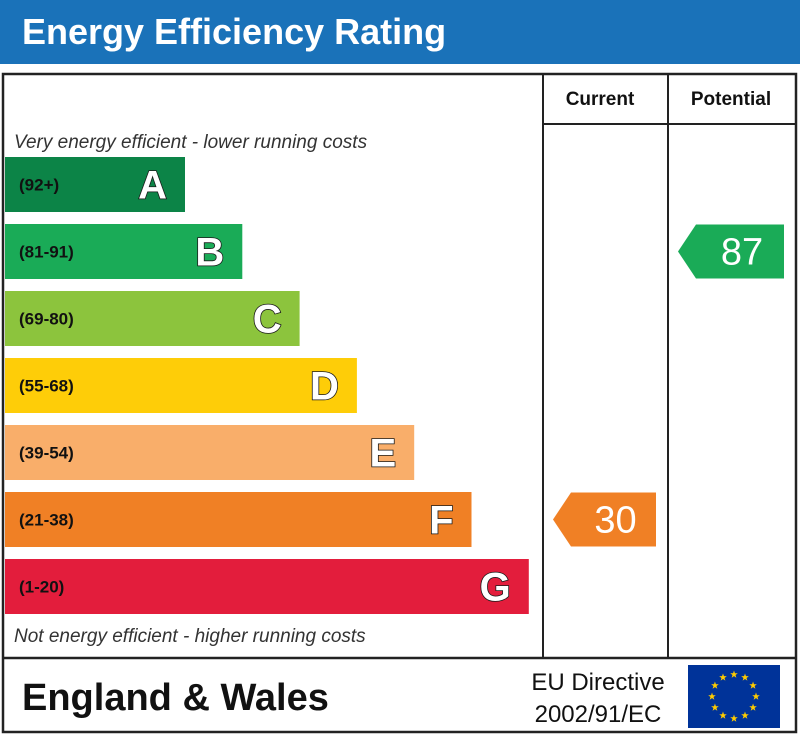 The width and height of the screenshot is (800, 738). Describe the element at coordinates (615, 521) in the screenshot. I see `current-rating-value: 30` at that location.